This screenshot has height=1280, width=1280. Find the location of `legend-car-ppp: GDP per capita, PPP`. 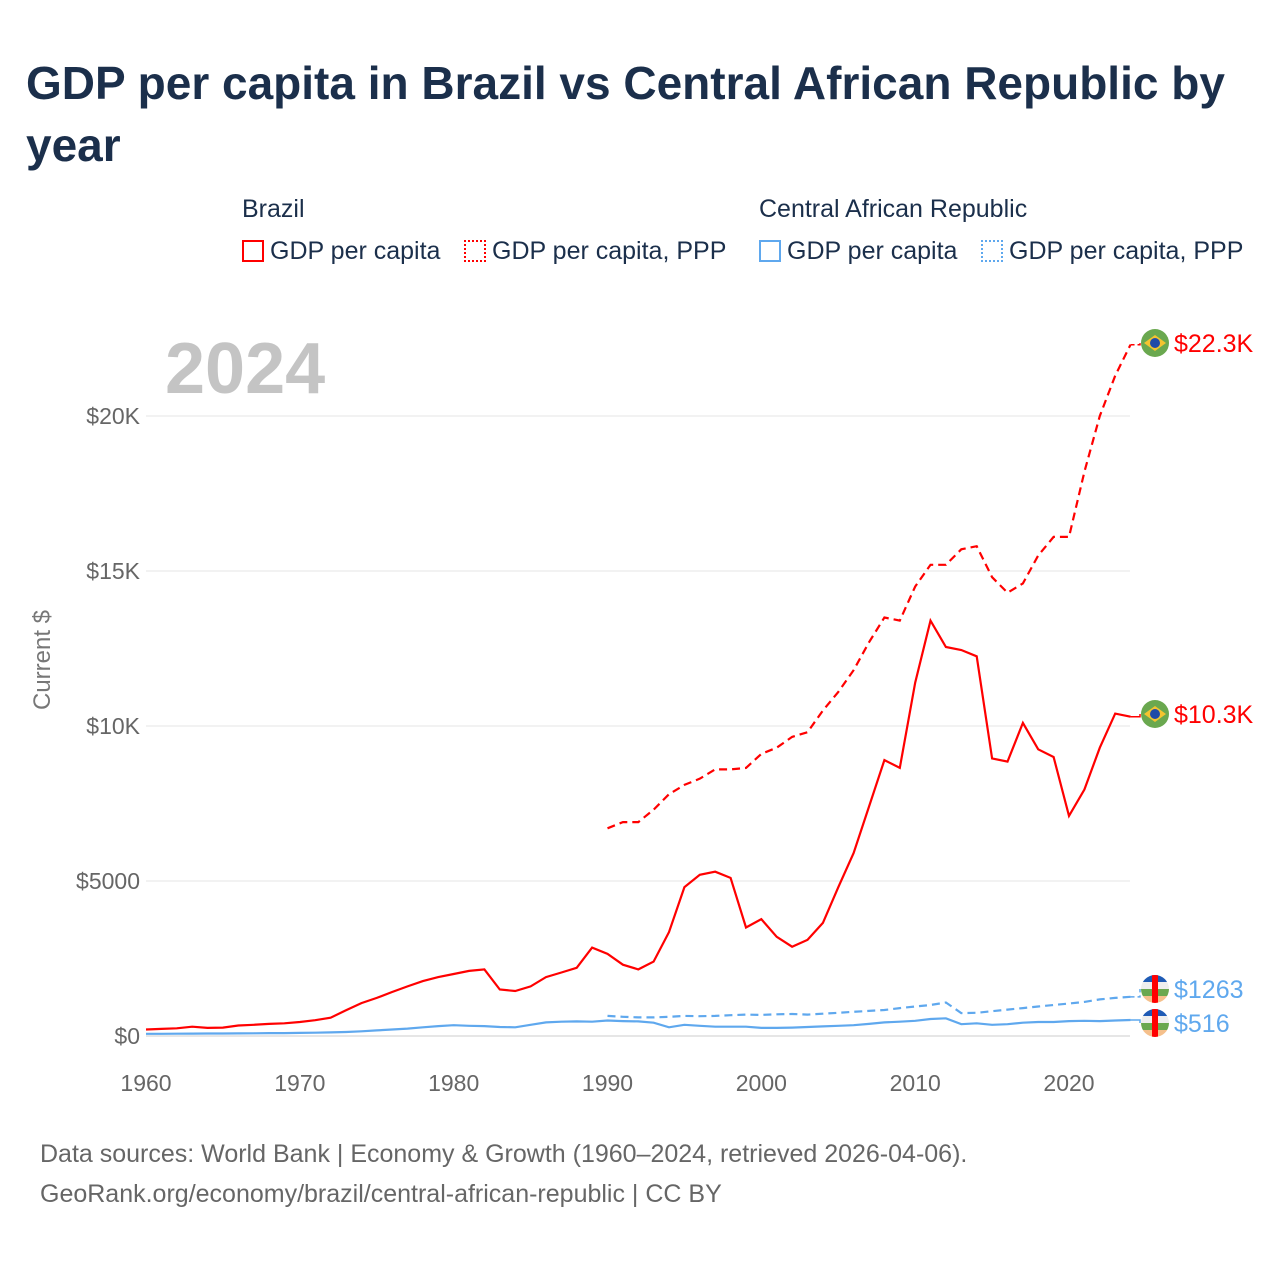

legend-car-ppp: GDP per capita, PPP is located at coordinates (1112, 251).